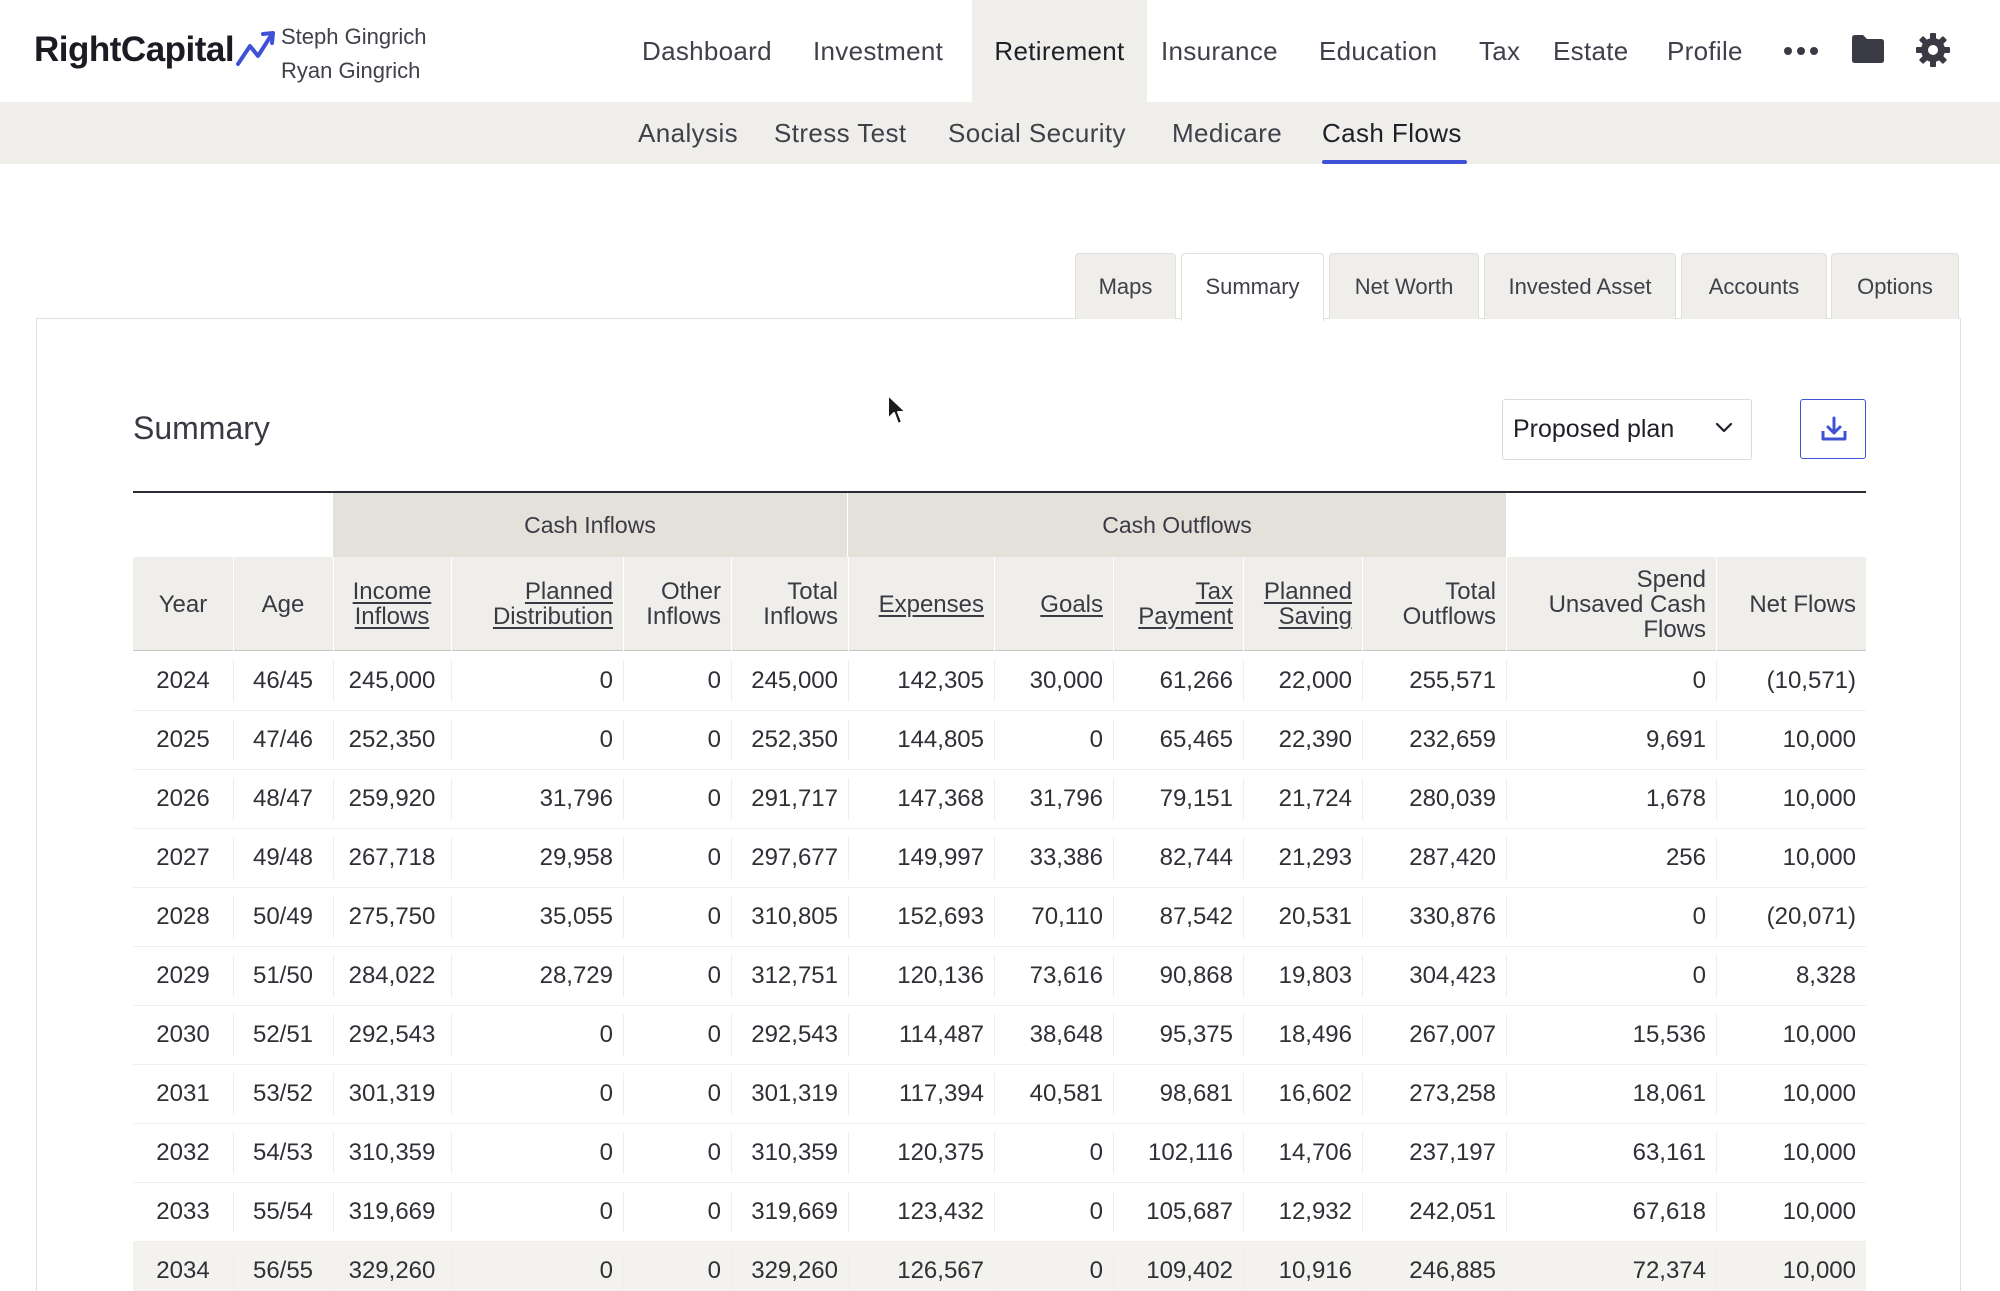 The height and width of the screenshot is (1291, 2000). I want to click on plan-select: Proposed plan, so click(1627, 429).